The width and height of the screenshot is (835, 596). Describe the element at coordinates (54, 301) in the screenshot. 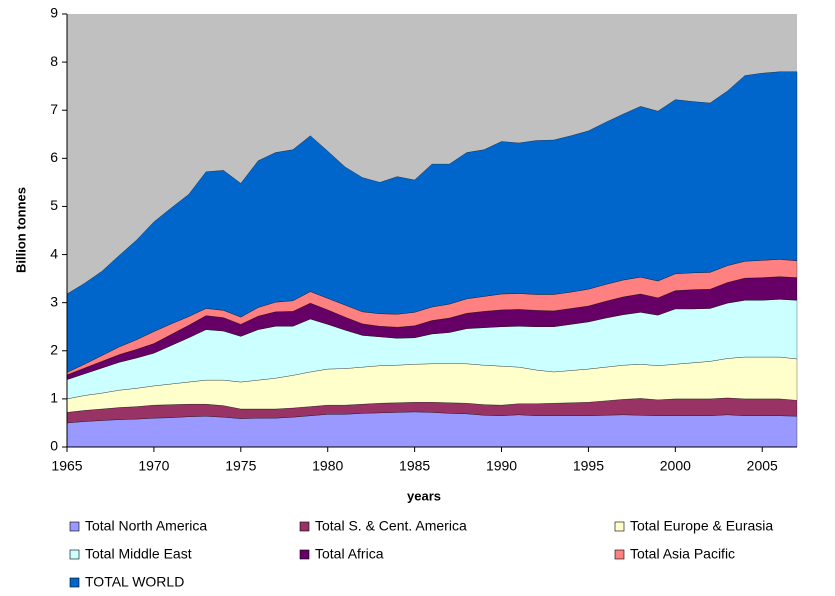

I see `y-tick-label: 3` at that location.